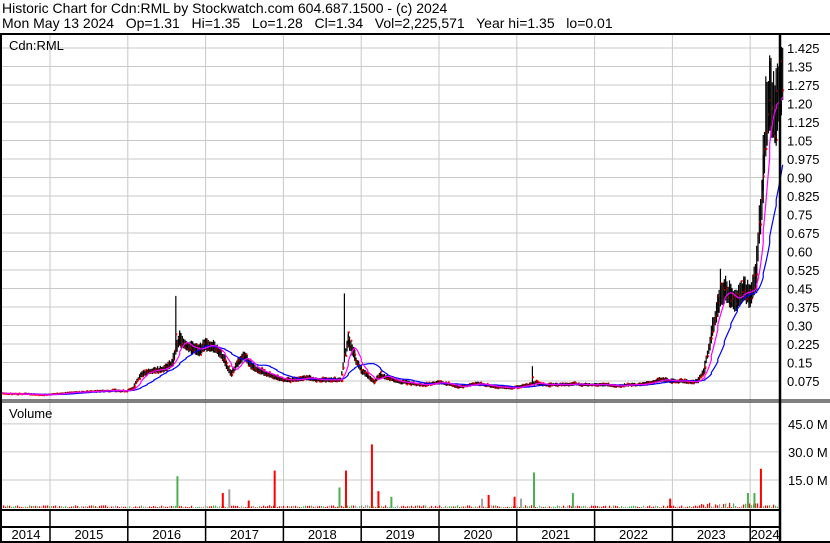  I want to click on price-tick-label: 1.20, so click(799, 103).